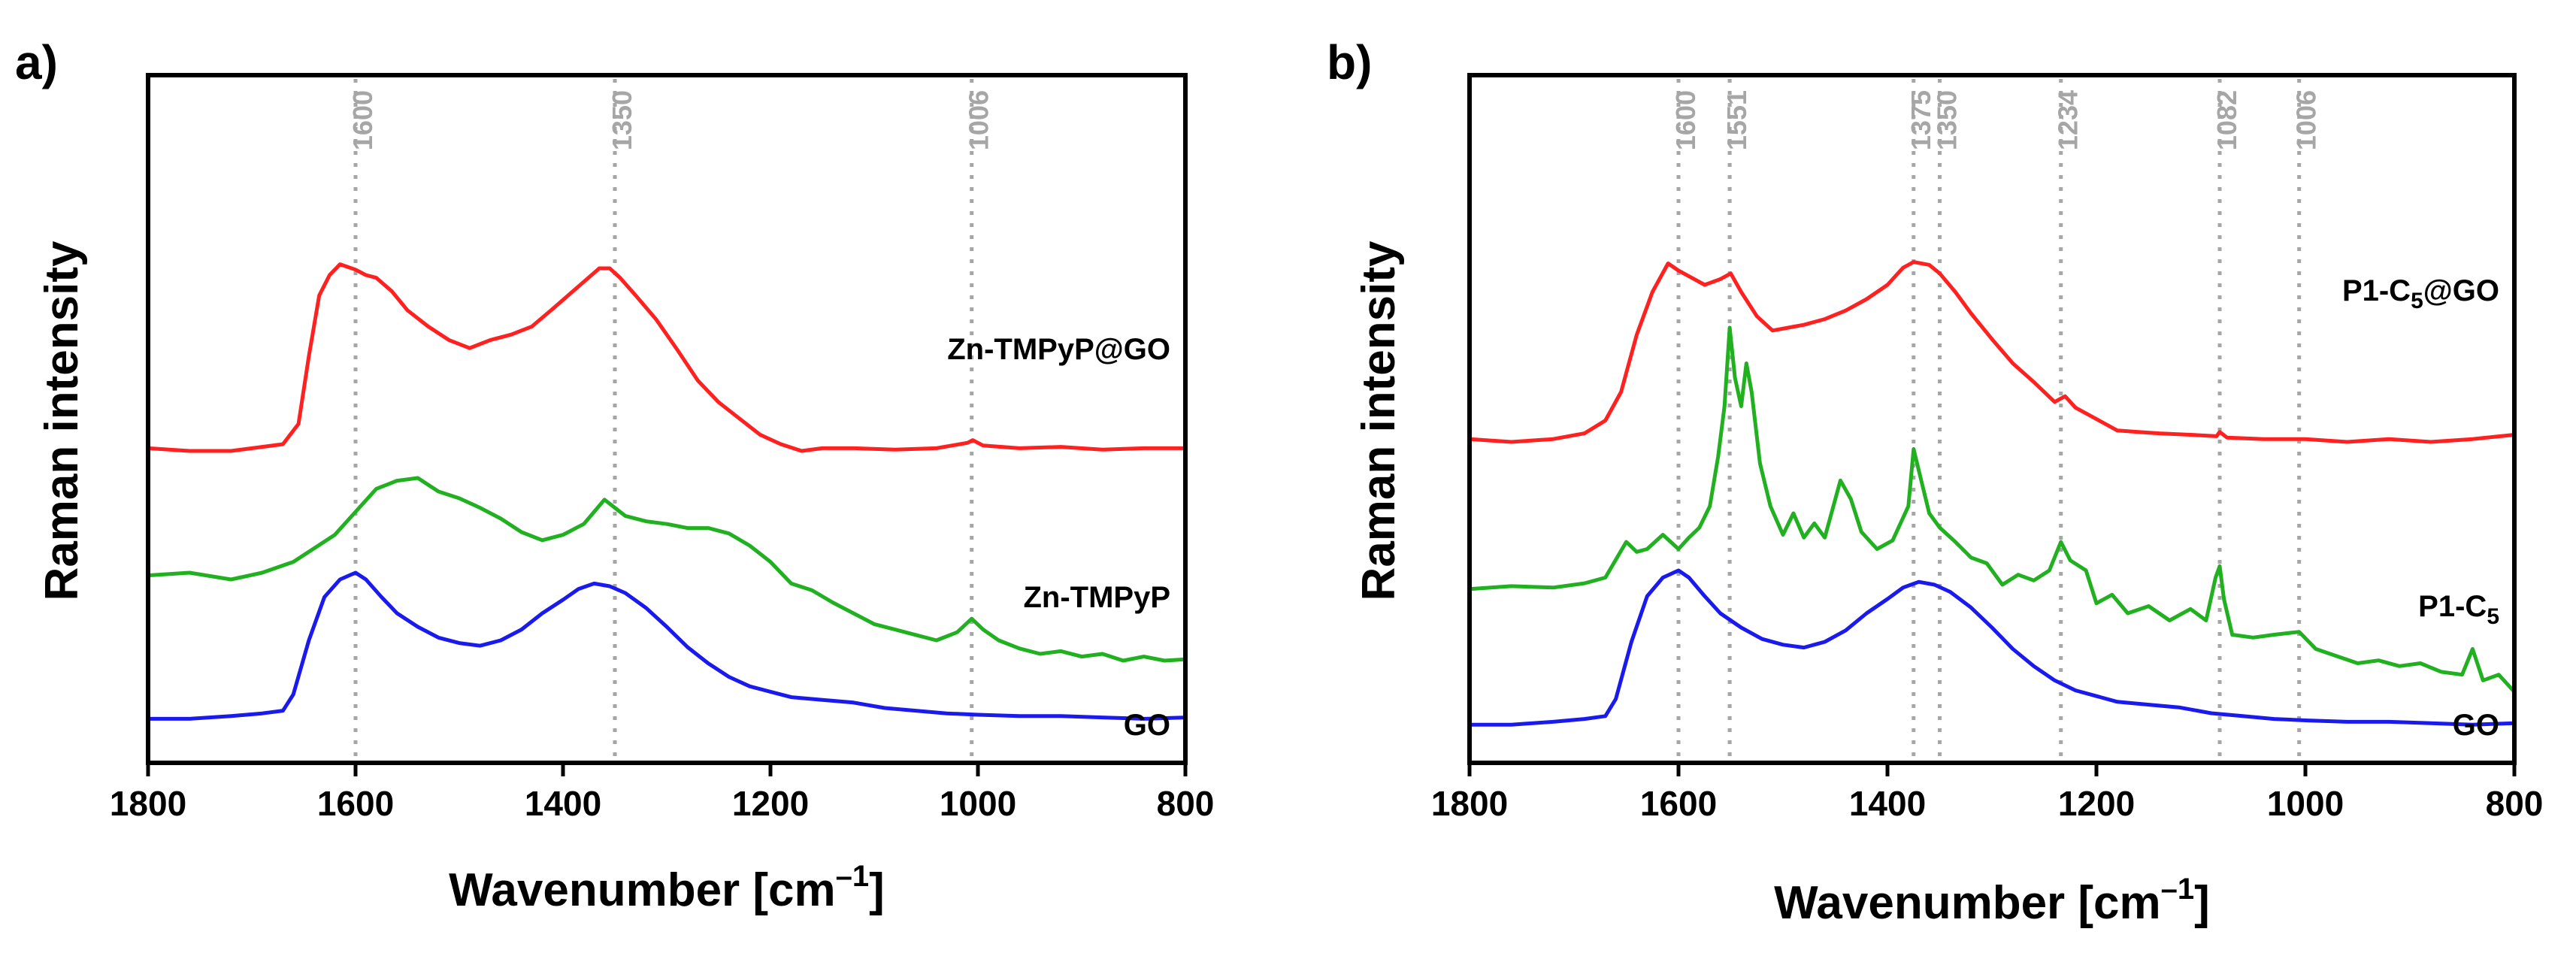 This screenshot has height=956, width=2576. I want to click on label-go-a: GO, so click(1147, 725).